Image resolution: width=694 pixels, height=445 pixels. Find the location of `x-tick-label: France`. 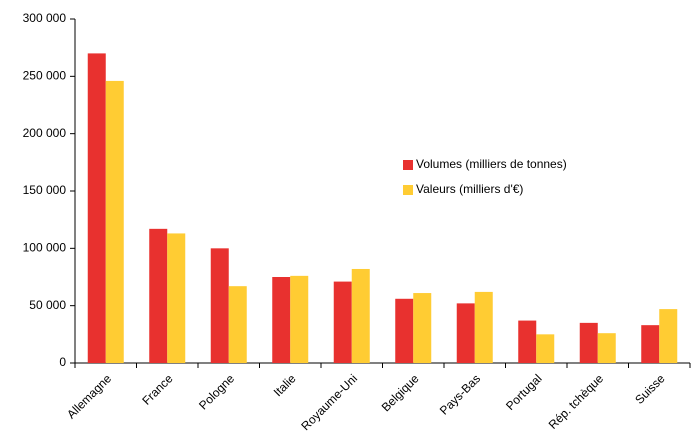

x-tick-label: France is located at coordinates (157, 389).